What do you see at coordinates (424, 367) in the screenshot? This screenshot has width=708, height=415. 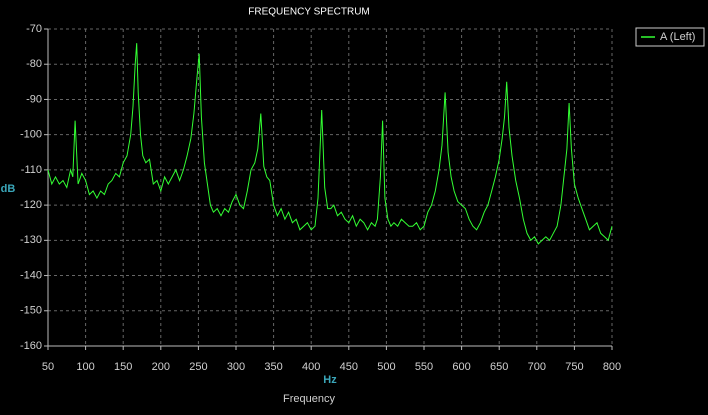 I see `x-tick-label: 550` at bounding box center [424, 367].